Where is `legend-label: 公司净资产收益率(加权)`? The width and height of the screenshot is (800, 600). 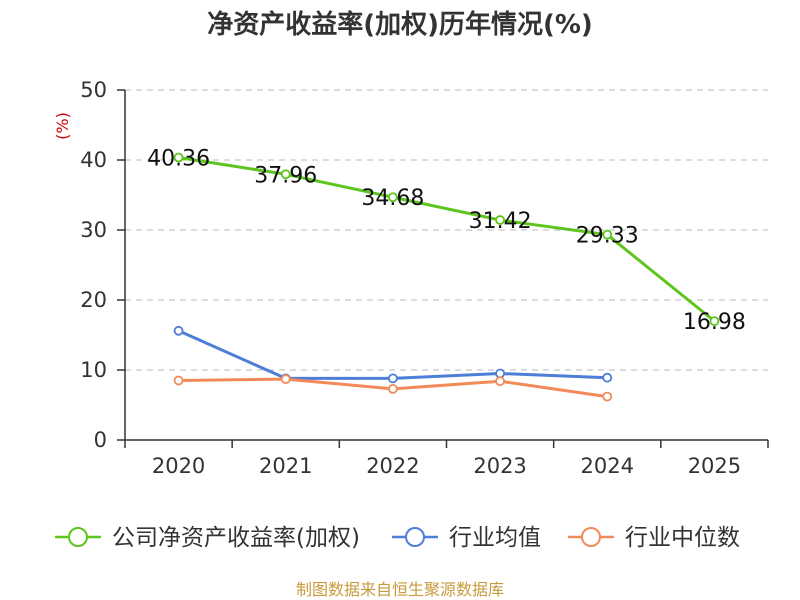
legend-label: 公司净资产收益率(加权) is located at coordinates (236, 538).